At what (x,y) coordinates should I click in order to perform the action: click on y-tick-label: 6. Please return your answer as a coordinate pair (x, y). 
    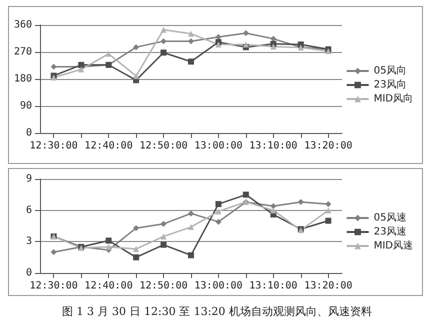
    Looking at the image, I should click on (29, 210).